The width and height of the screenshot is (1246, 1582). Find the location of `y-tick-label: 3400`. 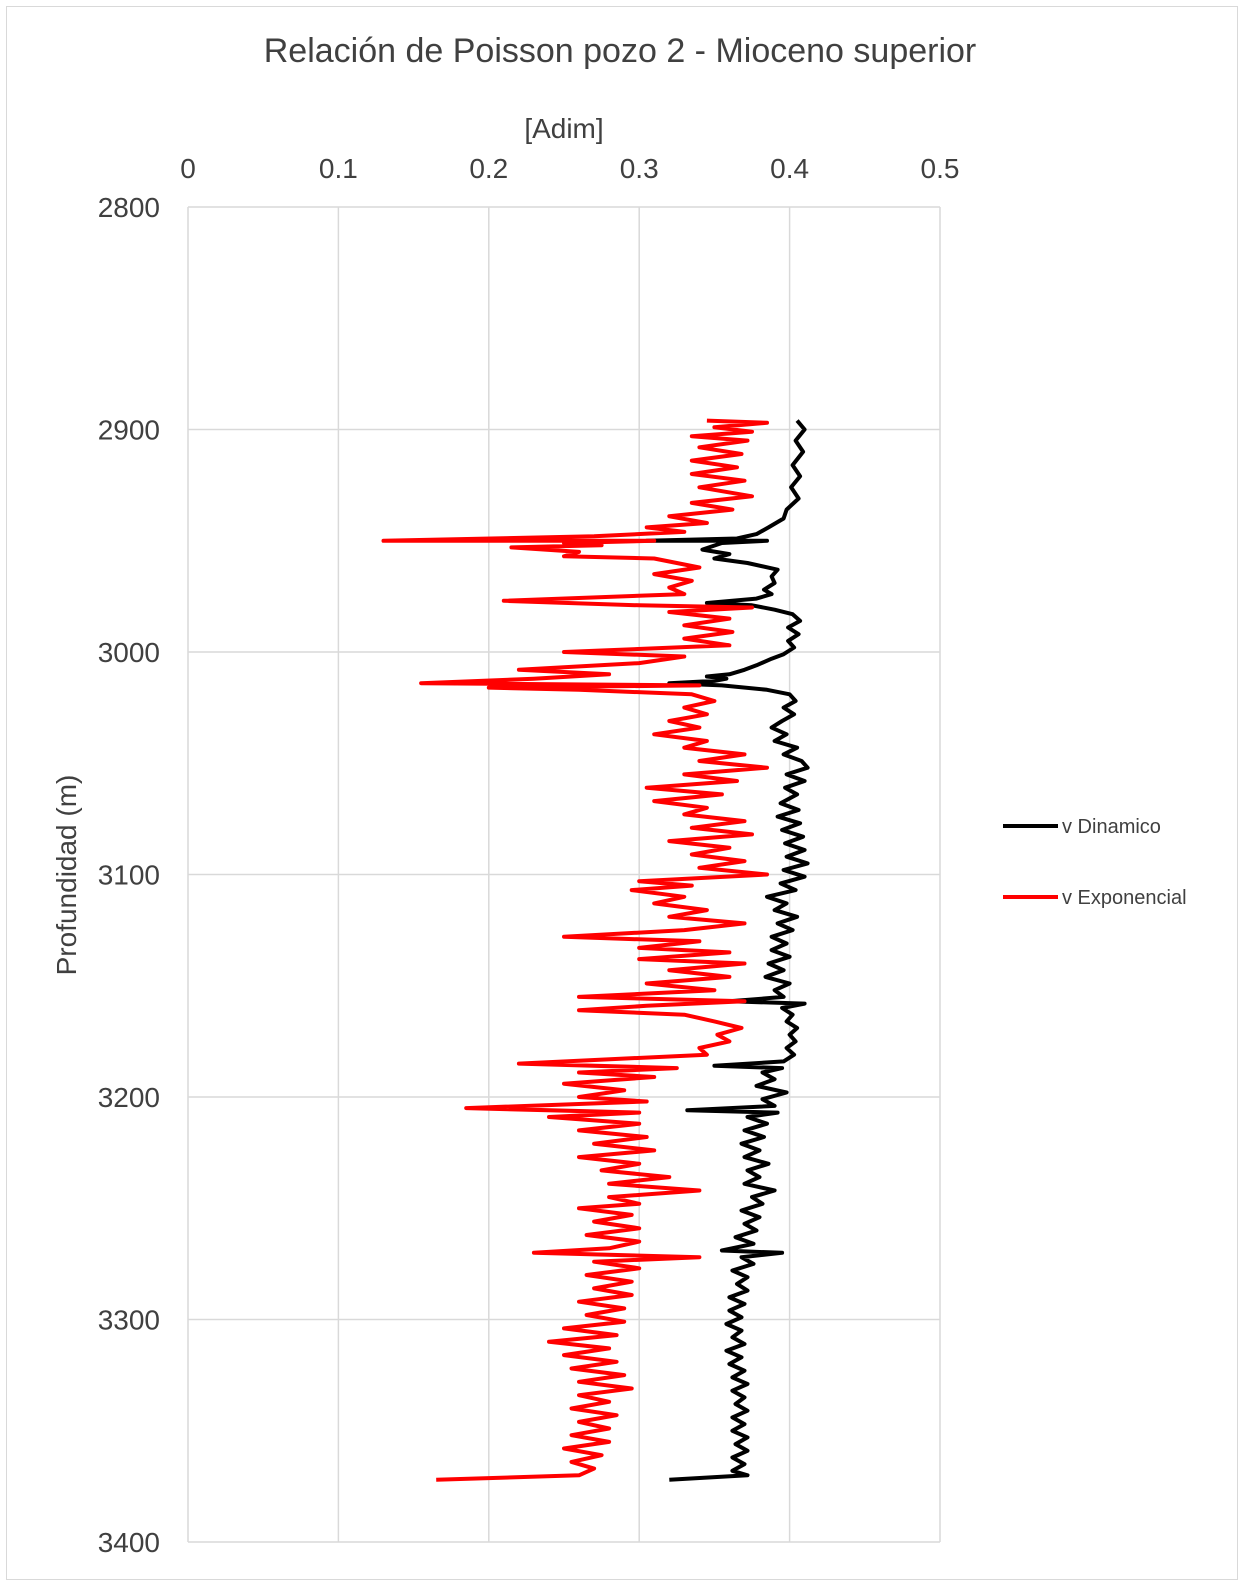

y-tick-label: 3400 is located at coordinates (129, 1542).